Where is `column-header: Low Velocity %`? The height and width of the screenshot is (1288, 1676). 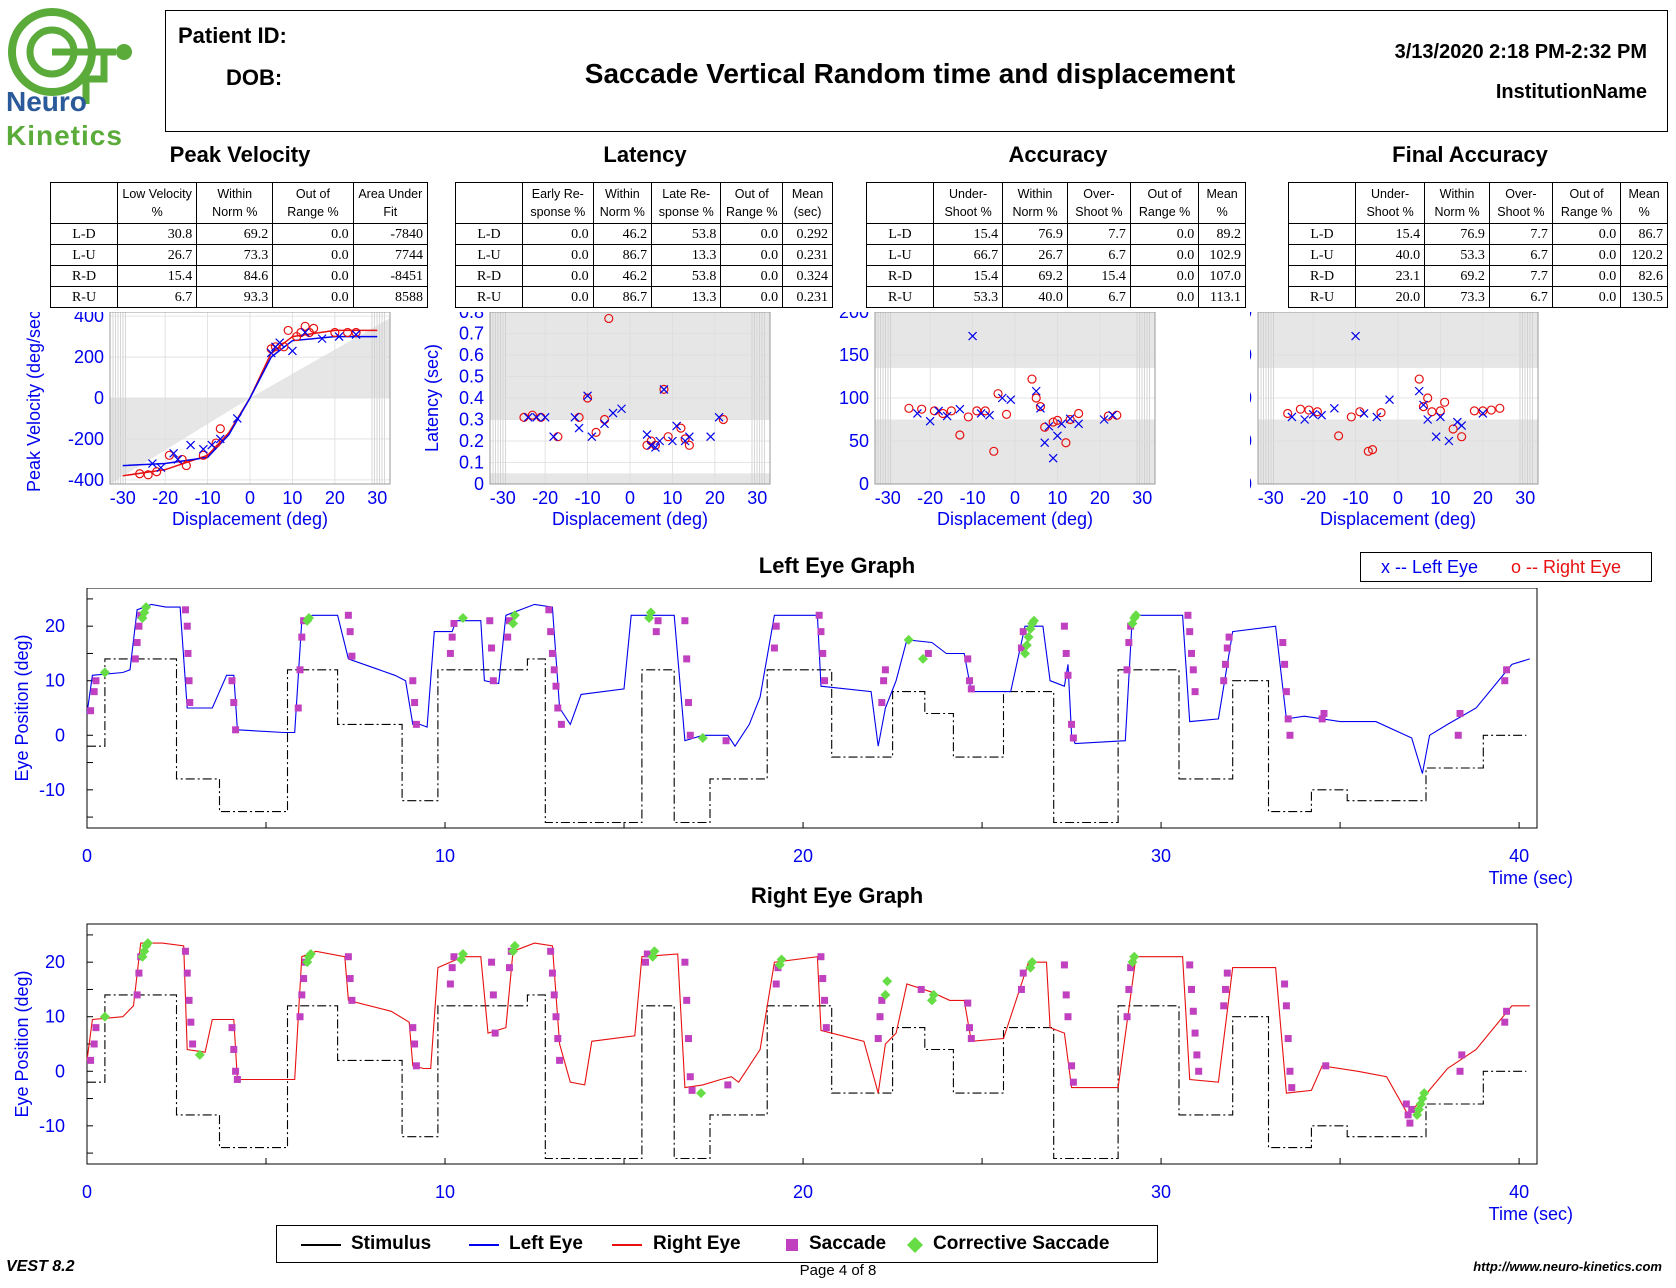 column-header: Low Velocity % is located at coordinates (157, 203).